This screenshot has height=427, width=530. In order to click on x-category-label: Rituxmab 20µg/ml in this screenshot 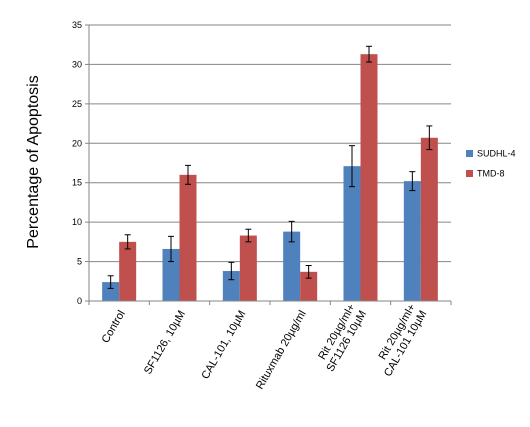, I will do `click(281, 350)`.